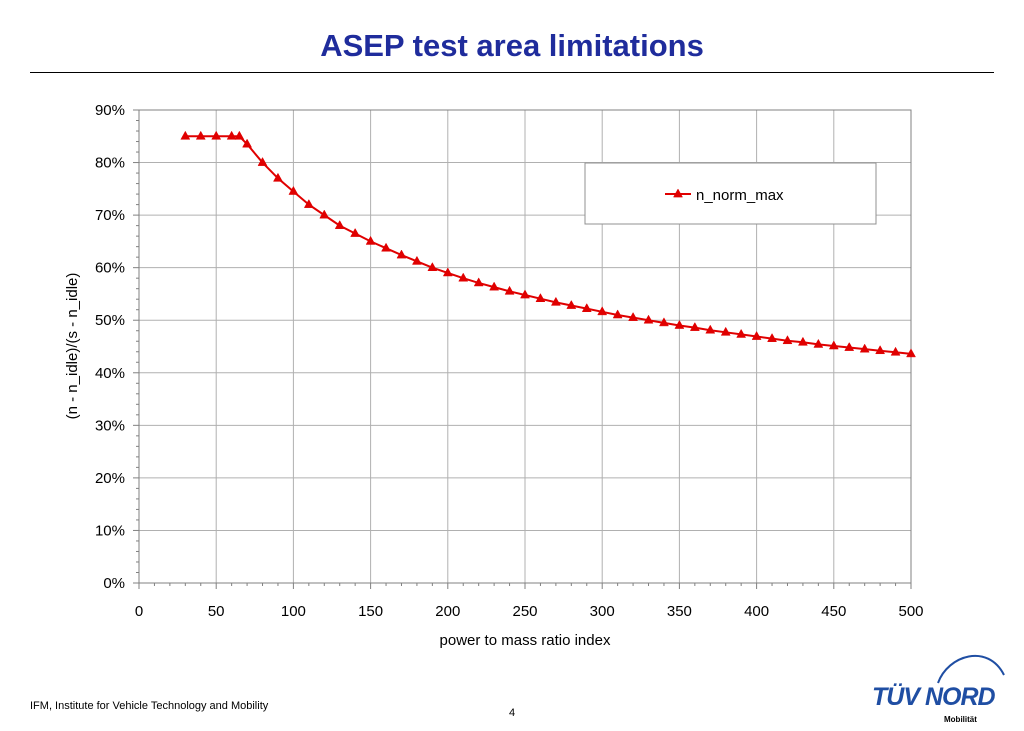  I want to click on x-tick-label: 200, so click(447, 611).